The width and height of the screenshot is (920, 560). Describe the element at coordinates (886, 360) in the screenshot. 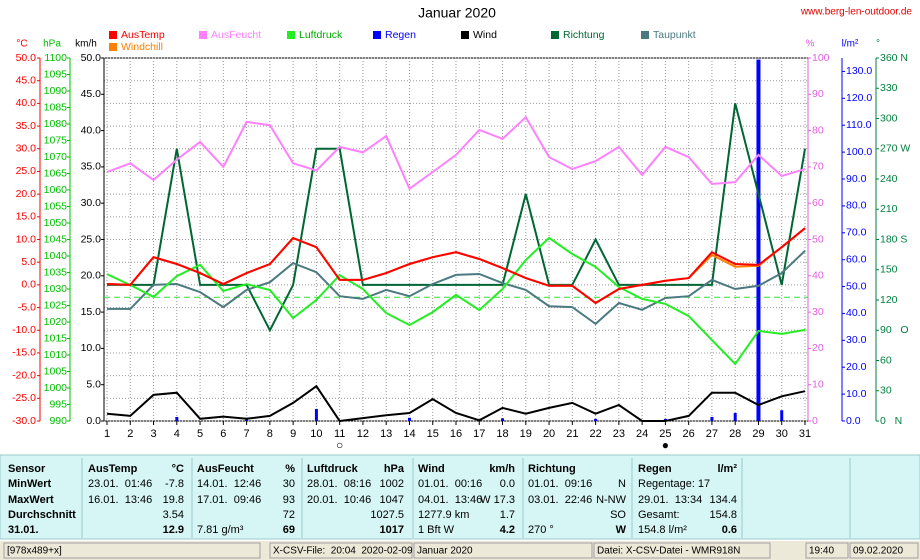

I see `y-tick-label: 60` at that location.